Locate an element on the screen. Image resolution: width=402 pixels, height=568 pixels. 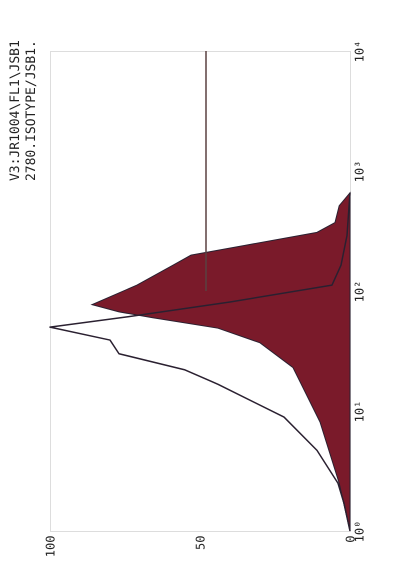
y-tick-label: 10¹ is located at coordinates (359, 411).